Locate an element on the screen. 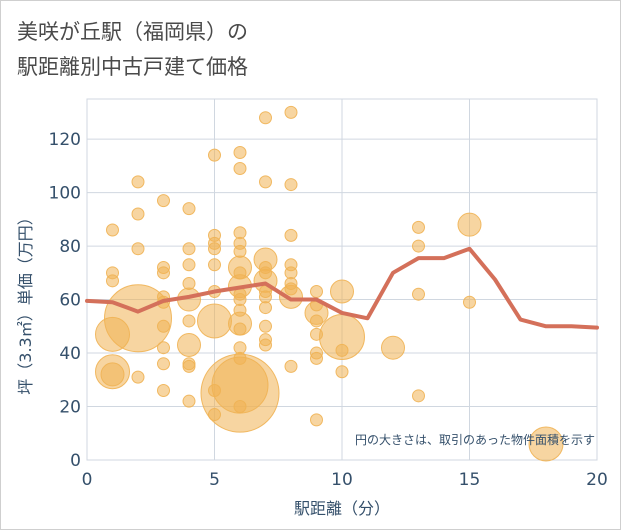  x-tick-label: 10 is located at coordinates (342, 480).